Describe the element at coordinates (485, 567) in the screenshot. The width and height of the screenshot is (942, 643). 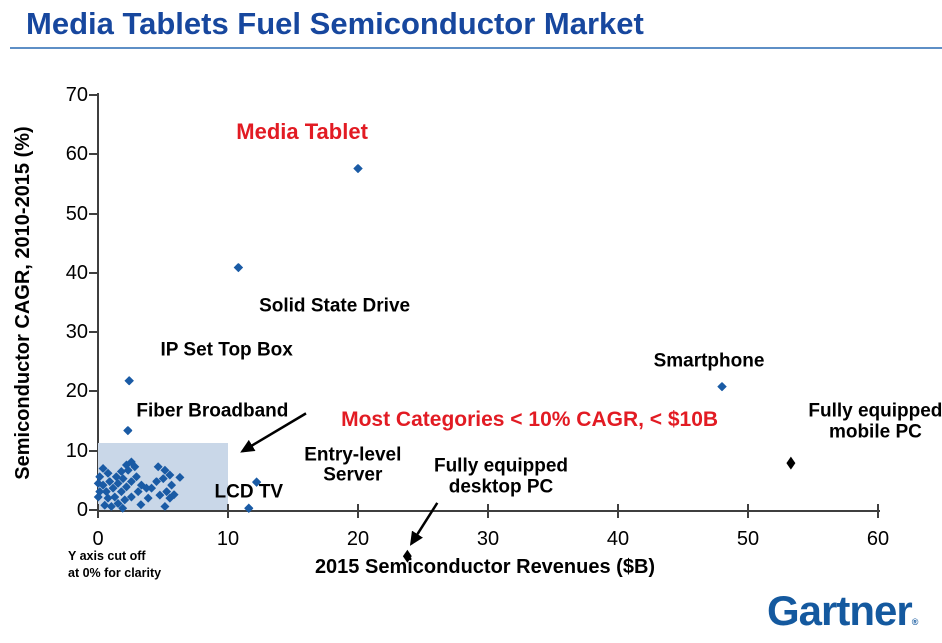
I see `x-axis-title: 2015 Semiconductor Revenues ($B)` at that location.